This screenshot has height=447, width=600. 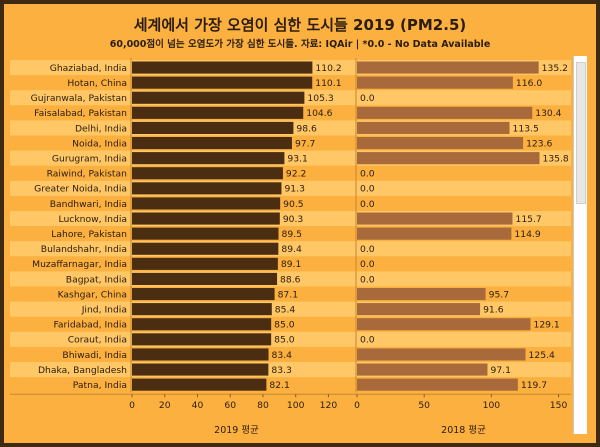 I want to click on category-label: Gujranwala, Pakistan, so click(x=79, y=98).